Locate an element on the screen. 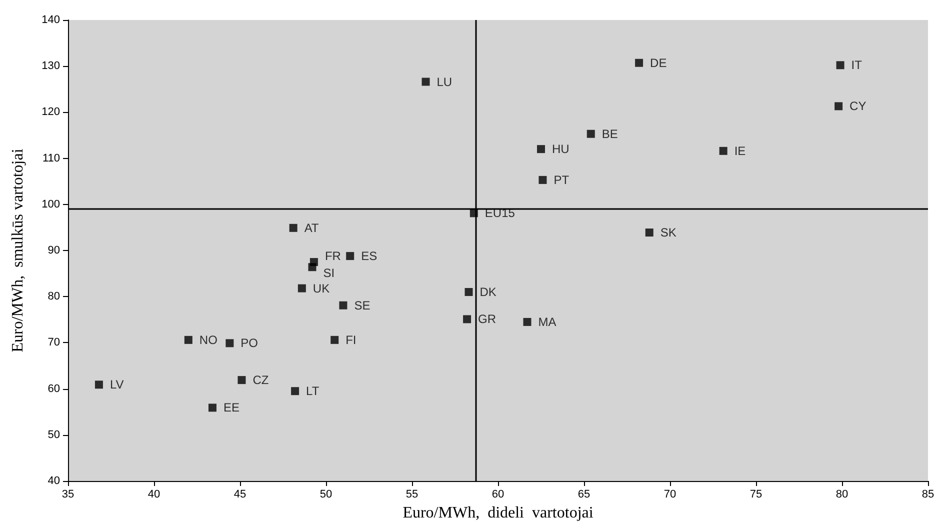 This screenshot has width=950, height=531. x-tick-label: 70 is located at coordinates (670, 494).